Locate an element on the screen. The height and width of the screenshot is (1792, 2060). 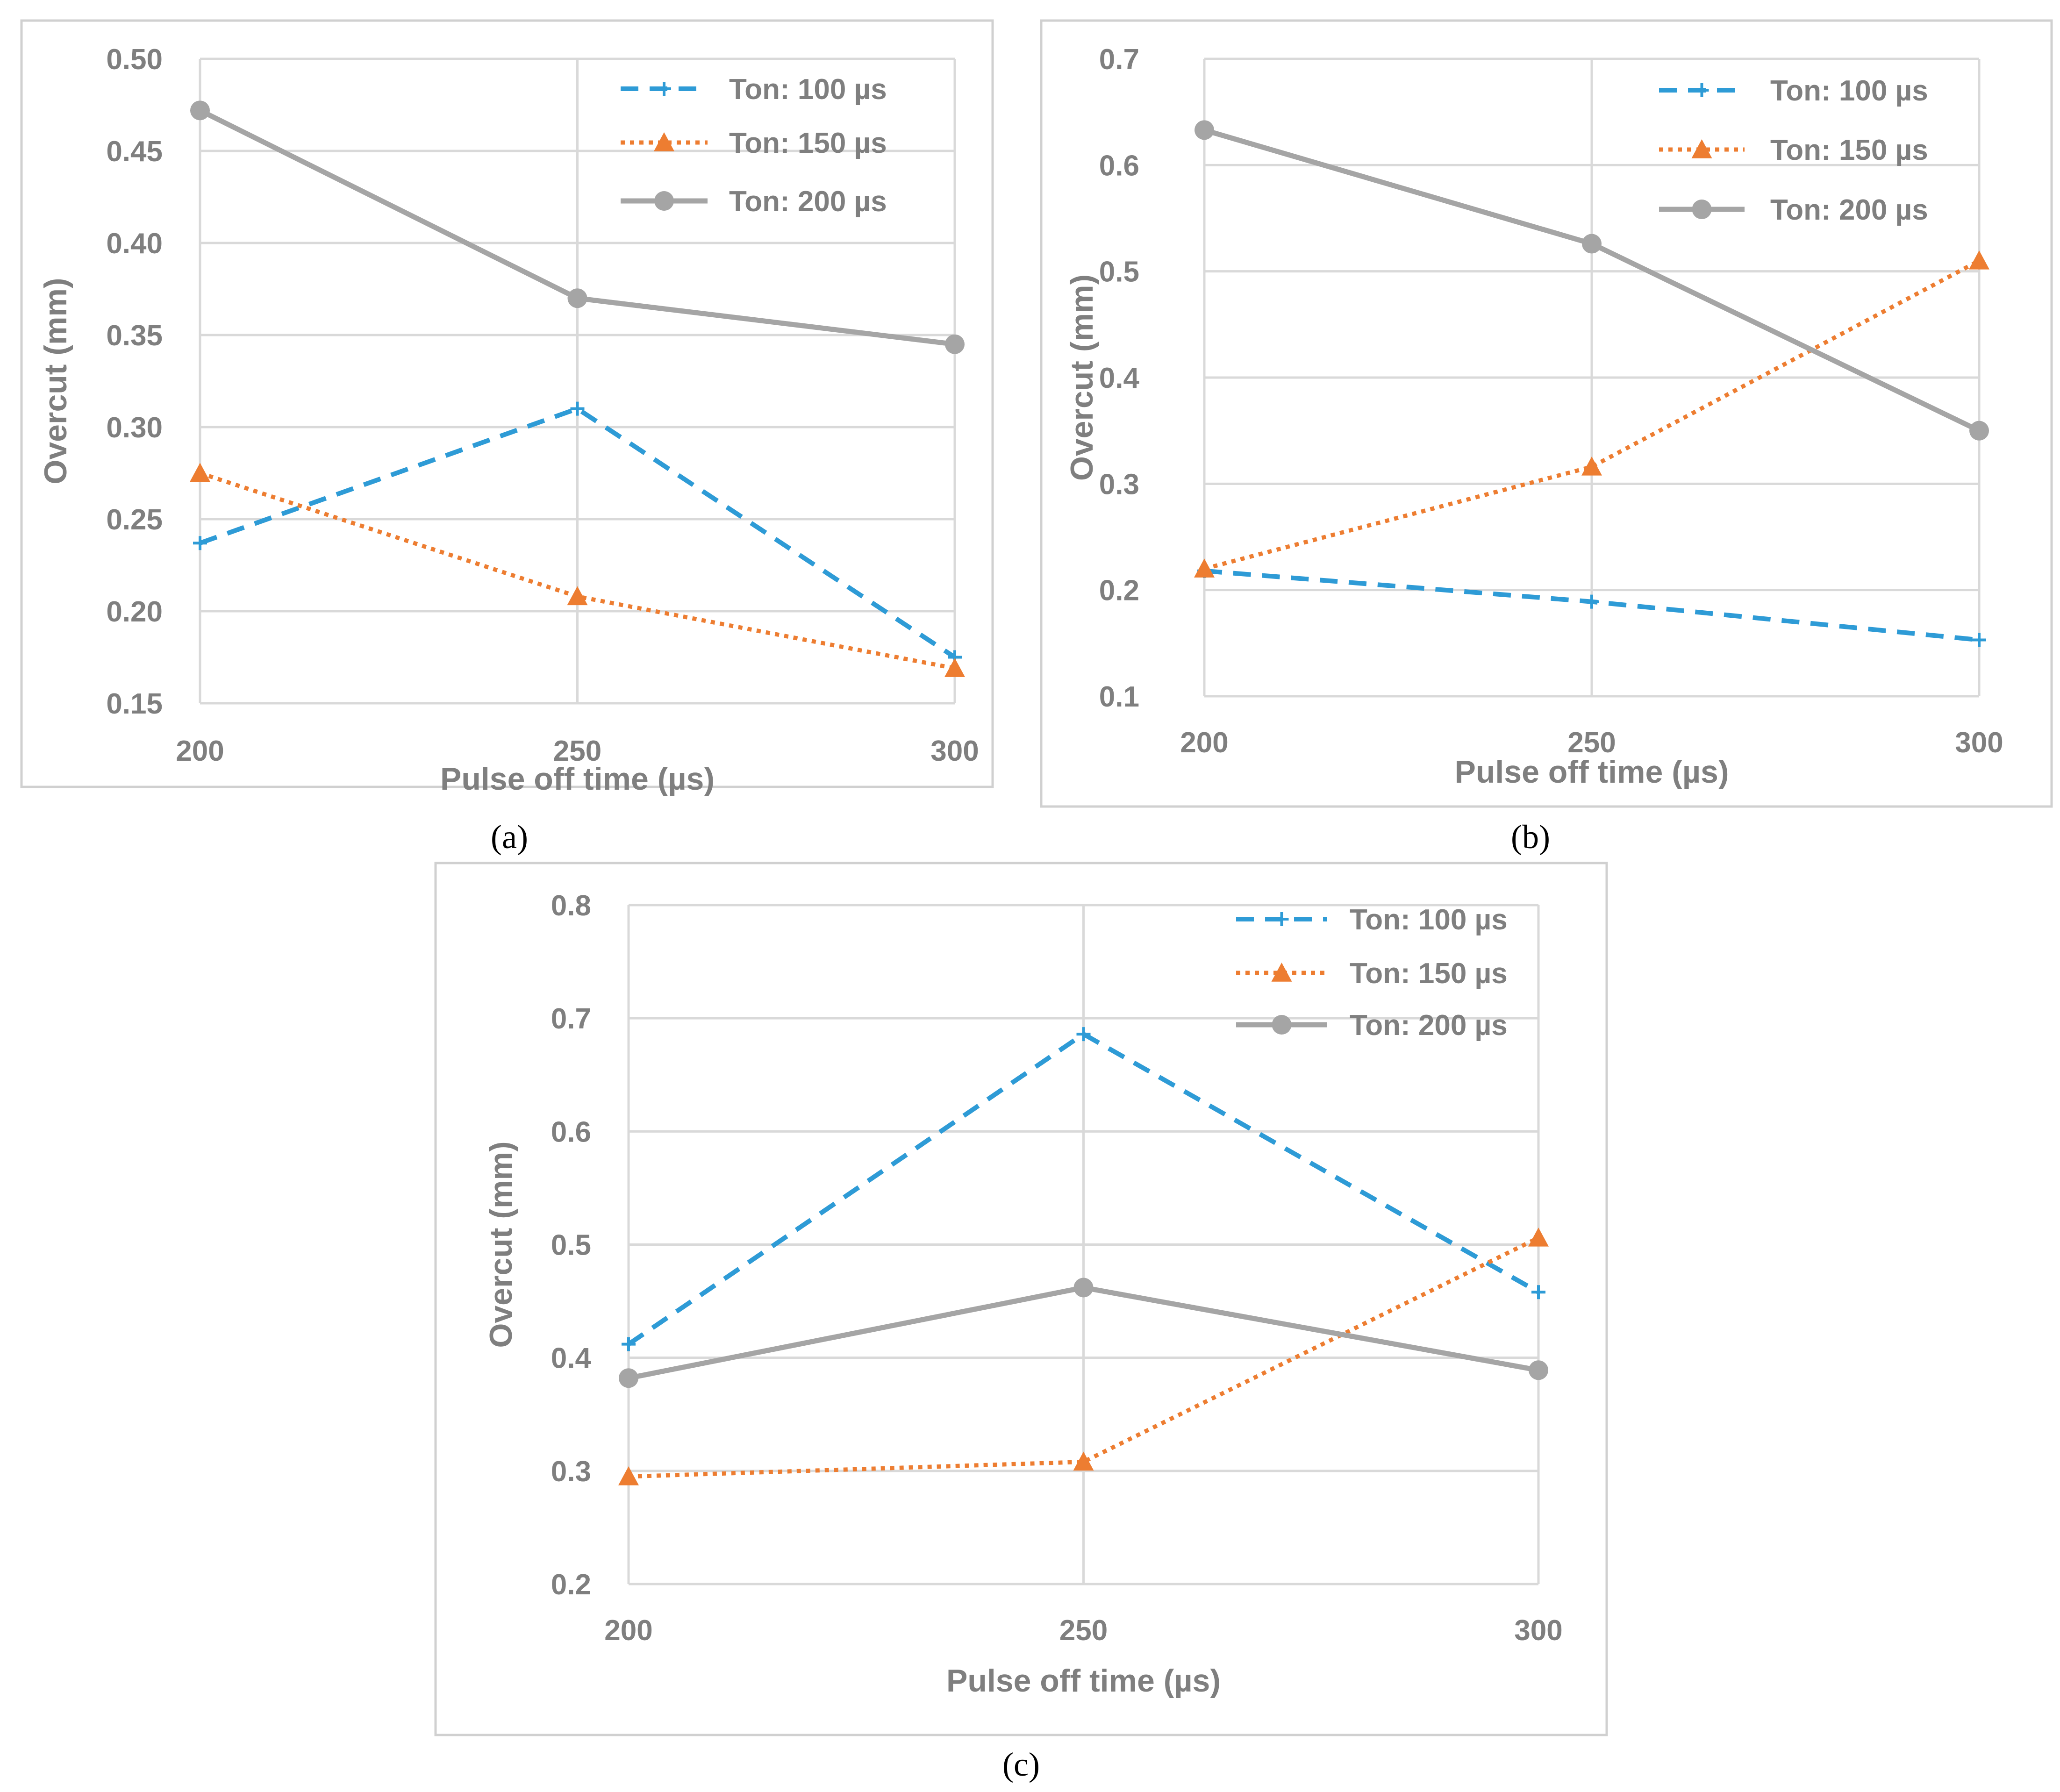
panel-caption: (b) is located at coordinates (1530, 837).